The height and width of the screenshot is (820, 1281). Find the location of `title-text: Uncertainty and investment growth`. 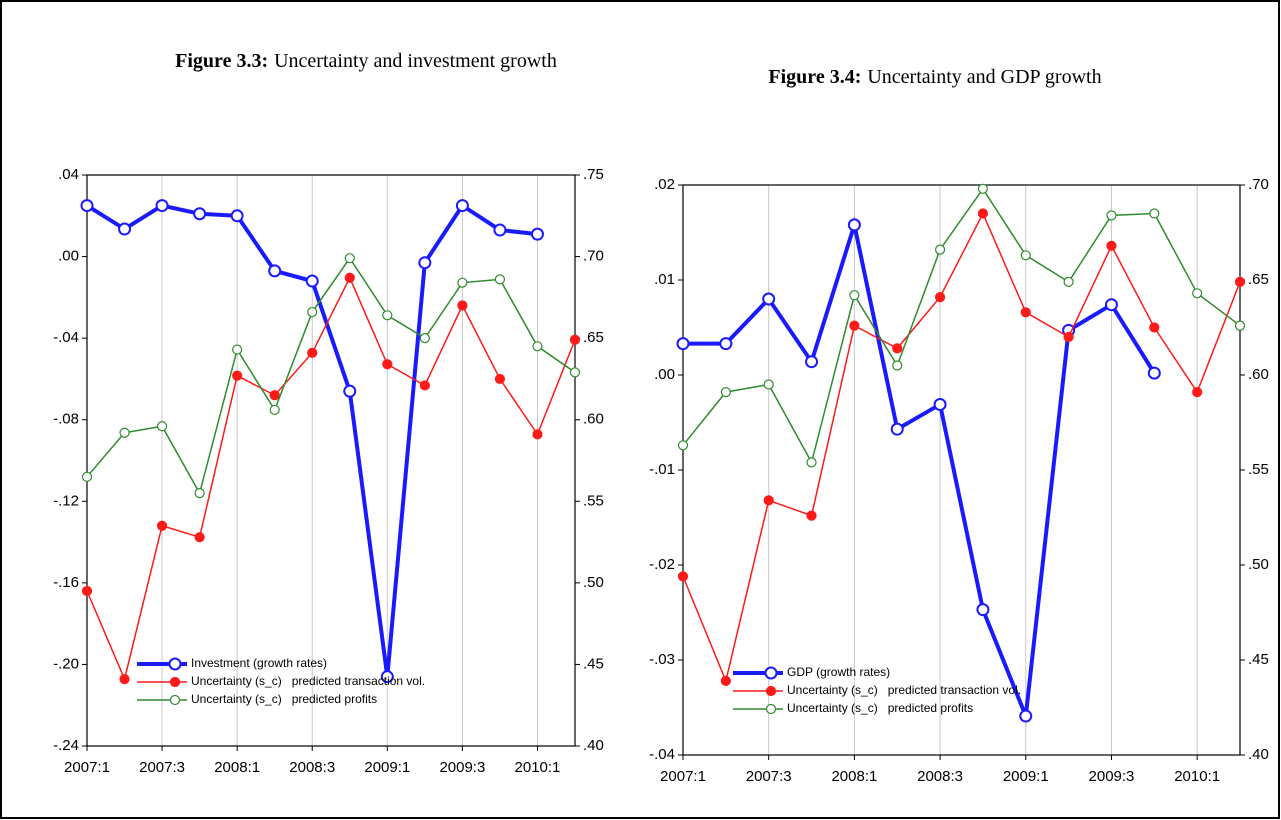

title-text: Uncertainty and investment growth is located at coordinates (415, 61).